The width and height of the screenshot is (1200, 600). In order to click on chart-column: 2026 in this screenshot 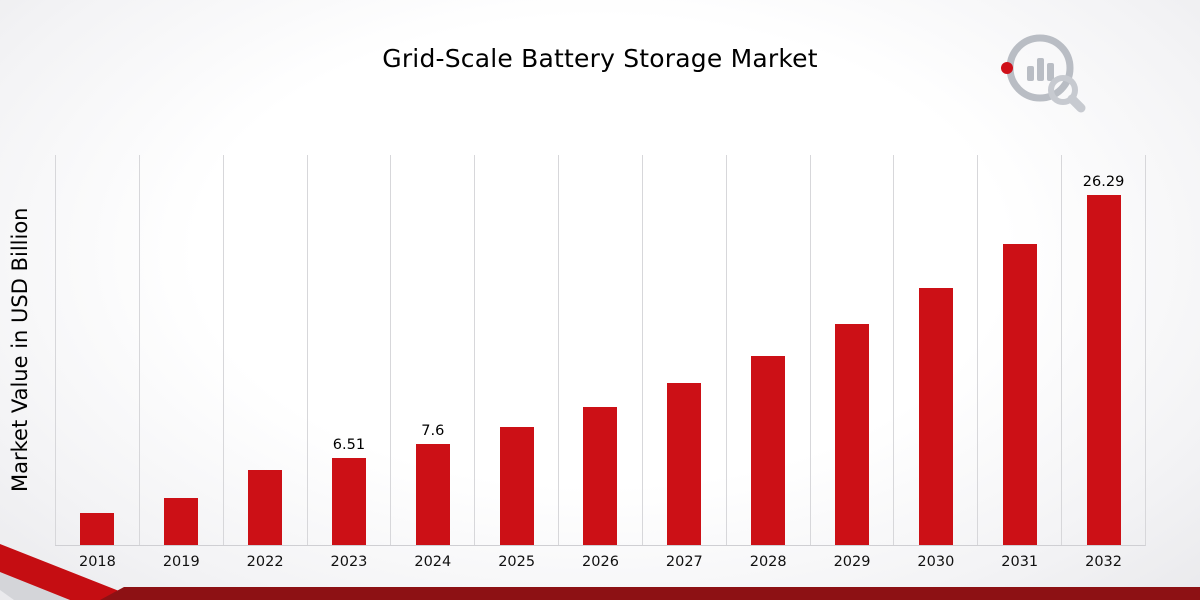, I will do `click(600, 362)`.